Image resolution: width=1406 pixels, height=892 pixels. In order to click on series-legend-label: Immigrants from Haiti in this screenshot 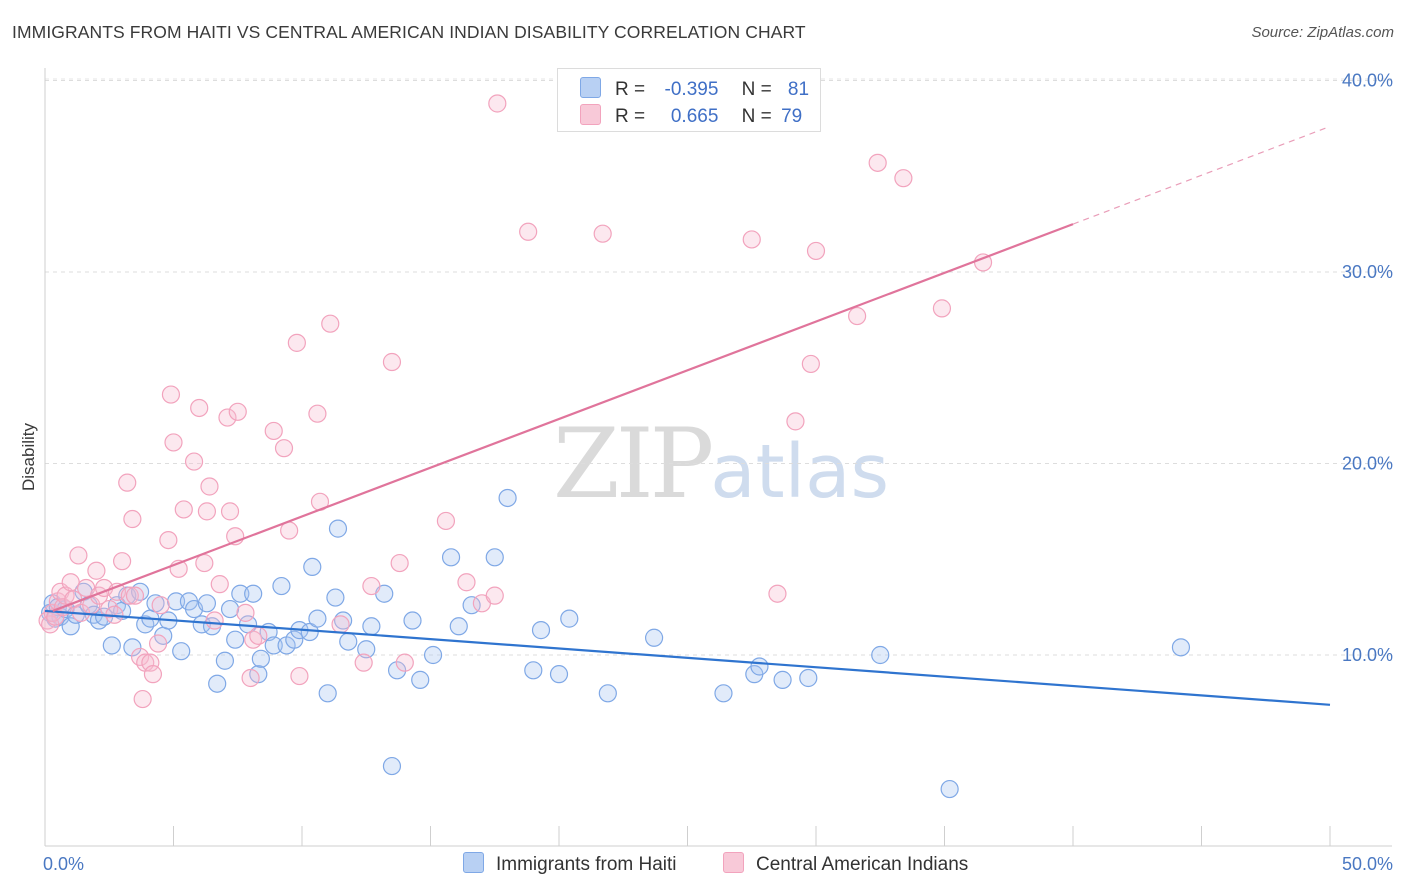, I will do `click(586, 864)`.